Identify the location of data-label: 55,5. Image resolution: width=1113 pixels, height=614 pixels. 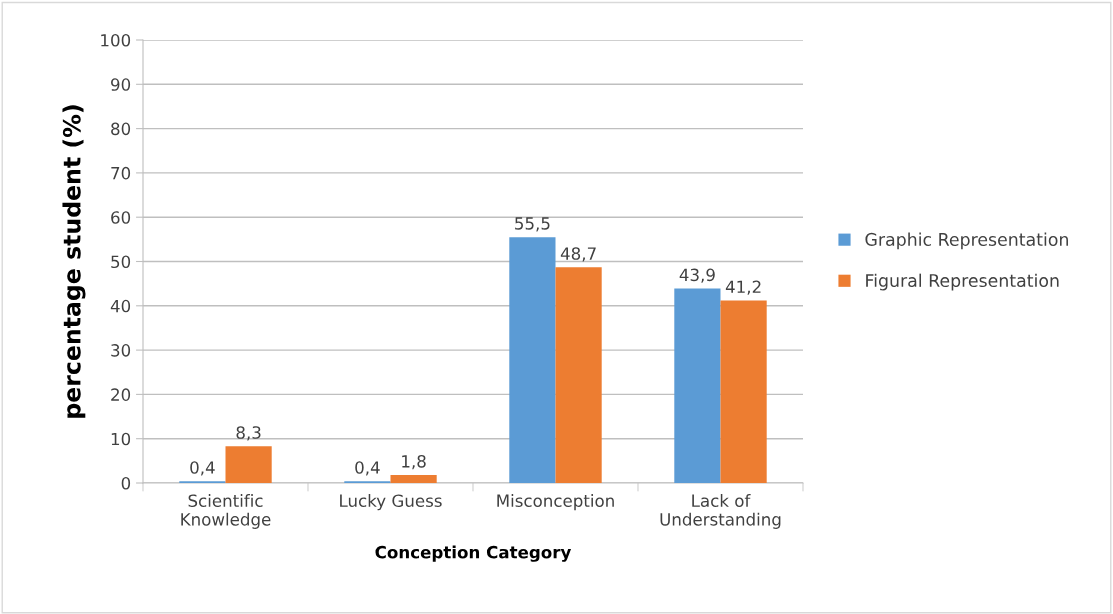
(532, 224).